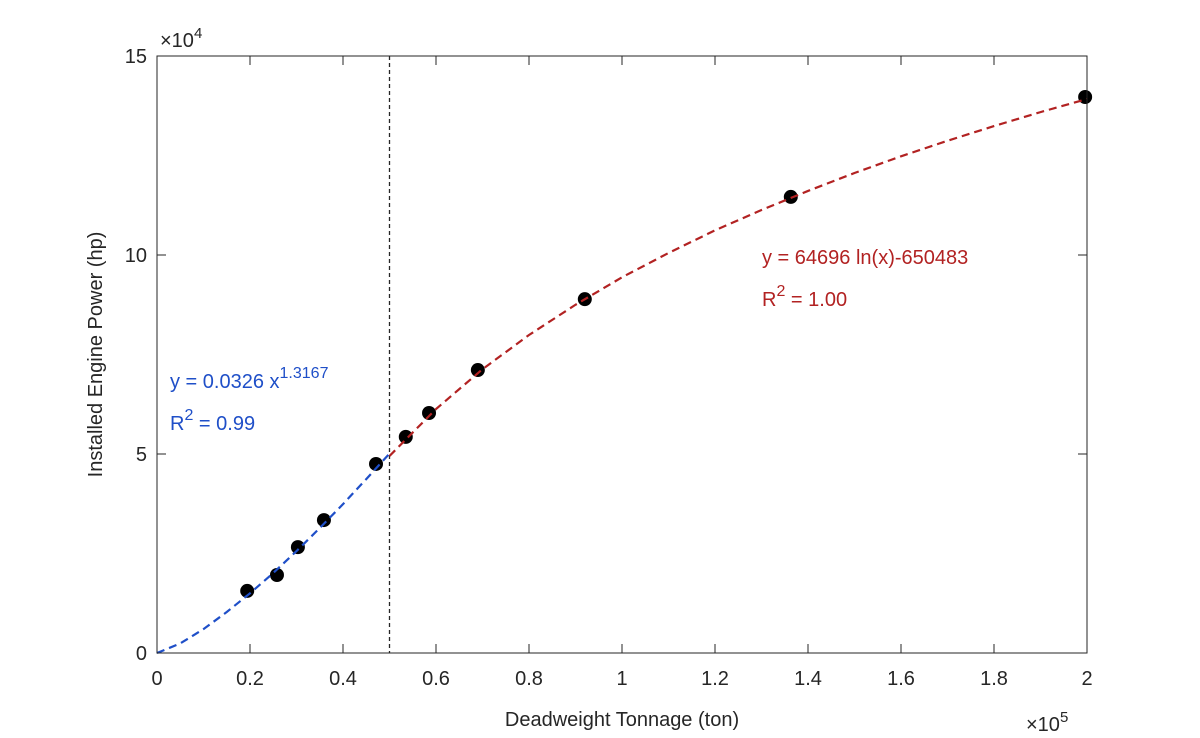 The width and height of the screenshot is (1200, 738). What do you see at coordinates (96, 355) in the screenshot?
I see `y-axis-label: Installed Engine Power (hp)` at bounding box center [96, 355].